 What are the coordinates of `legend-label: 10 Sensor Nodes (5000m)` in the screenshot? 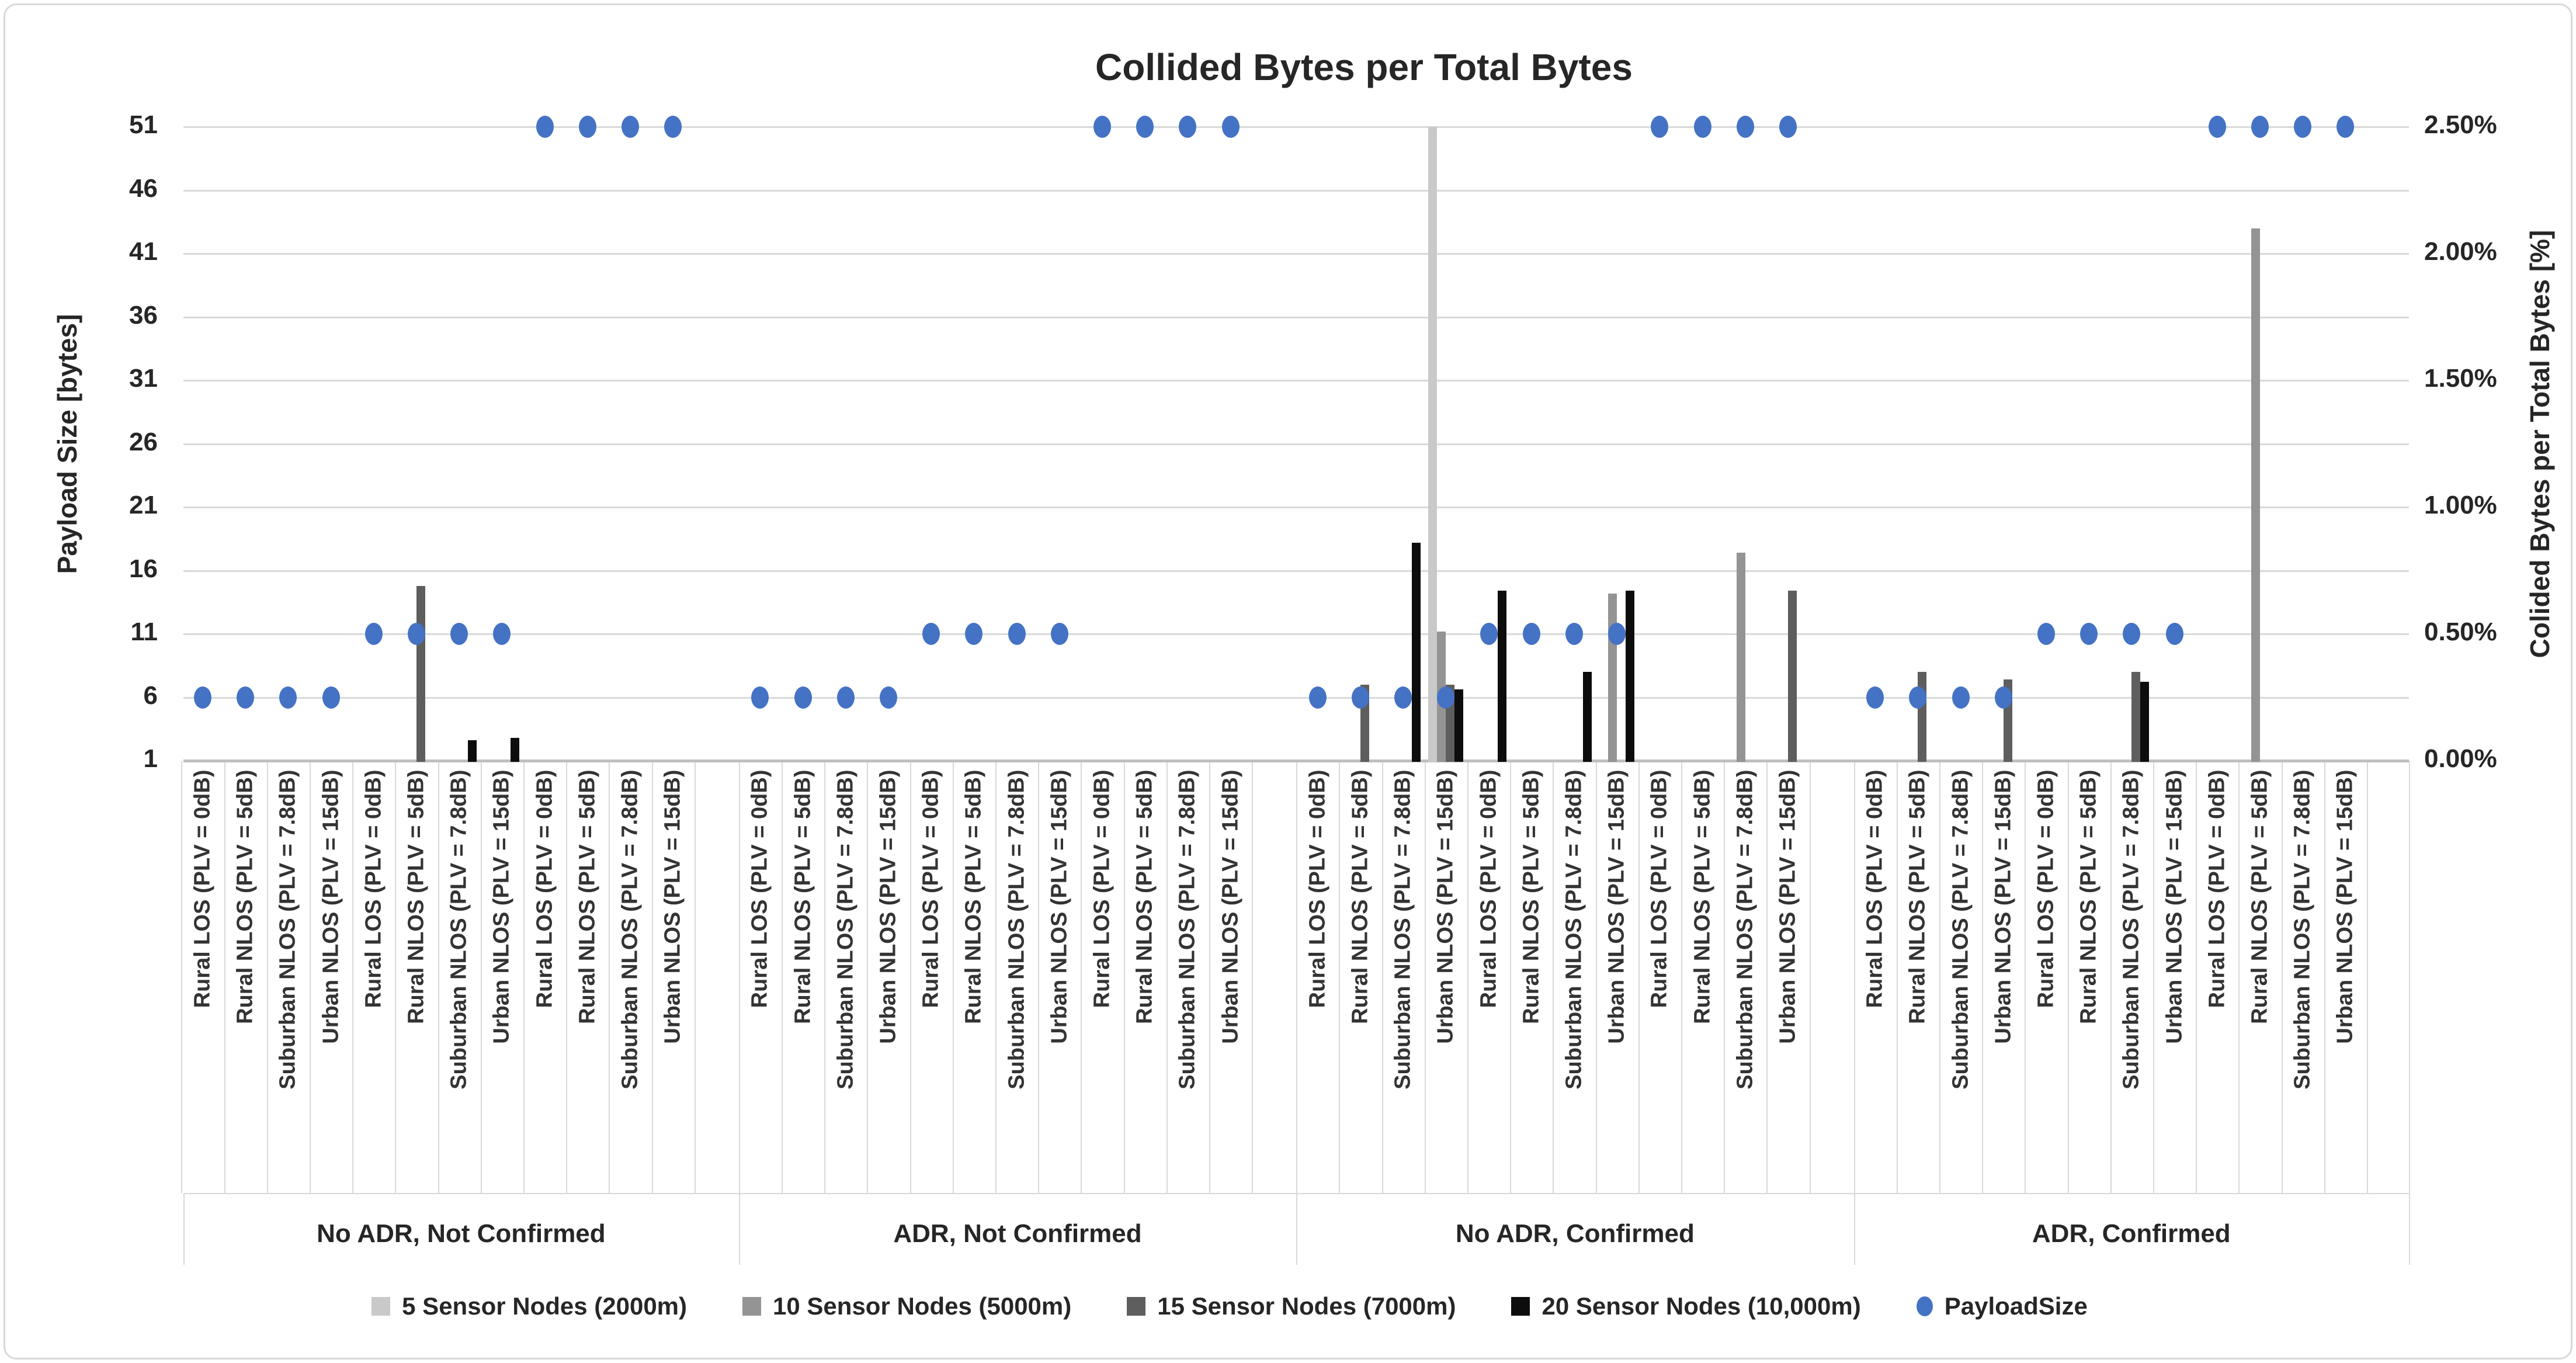 It's located at (922, 1306).